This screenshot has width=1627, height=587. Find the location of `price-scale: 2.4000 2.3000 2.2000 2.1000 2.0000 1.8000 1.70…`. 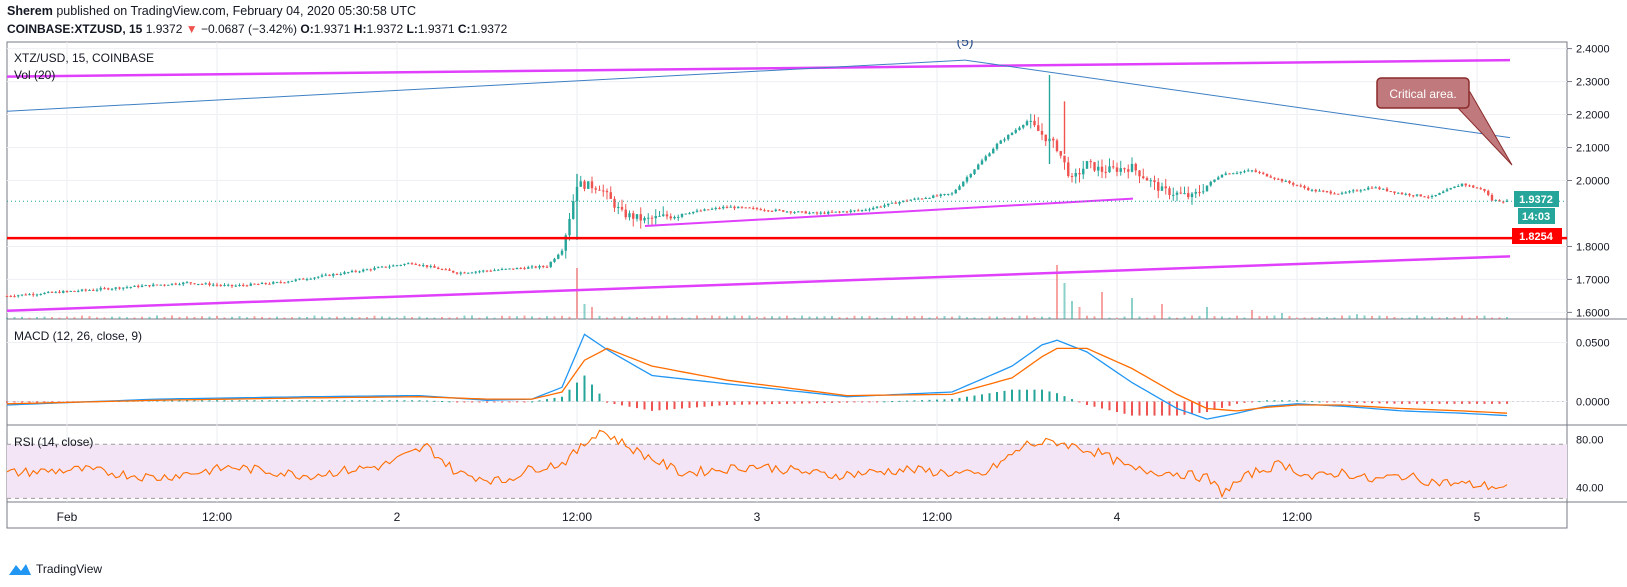

price-scale: 2.4000 2.3000 2.2000 2.1000 2.0000 1.8000 1.70… is located at coordinates (1588, 269).